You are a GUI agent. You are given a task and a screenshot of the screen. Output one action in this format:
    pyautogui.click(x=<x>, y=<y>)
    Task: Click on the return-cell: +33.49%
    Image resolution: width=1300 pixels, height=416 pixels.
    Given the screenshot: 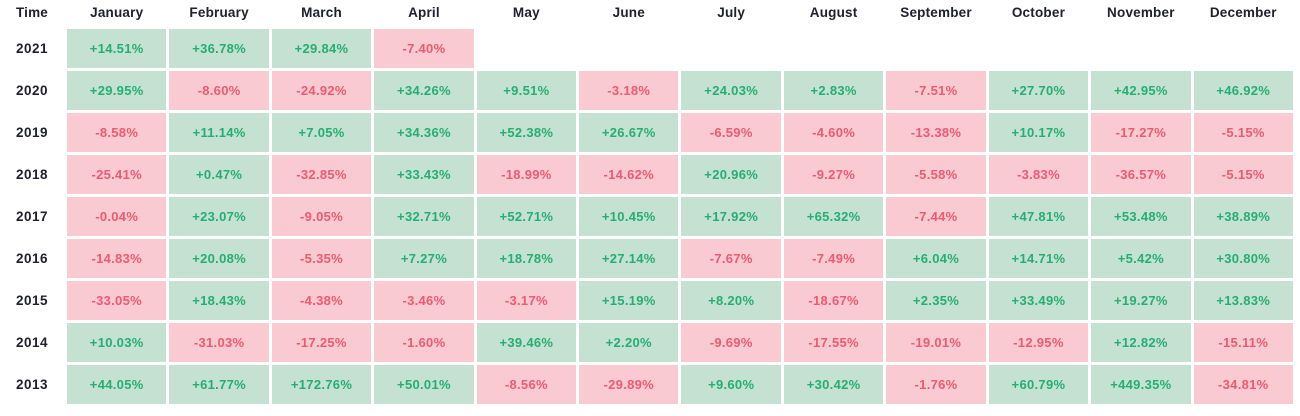 What is the action you would take?
    pyautogui.click(x=1038, y=300)
    